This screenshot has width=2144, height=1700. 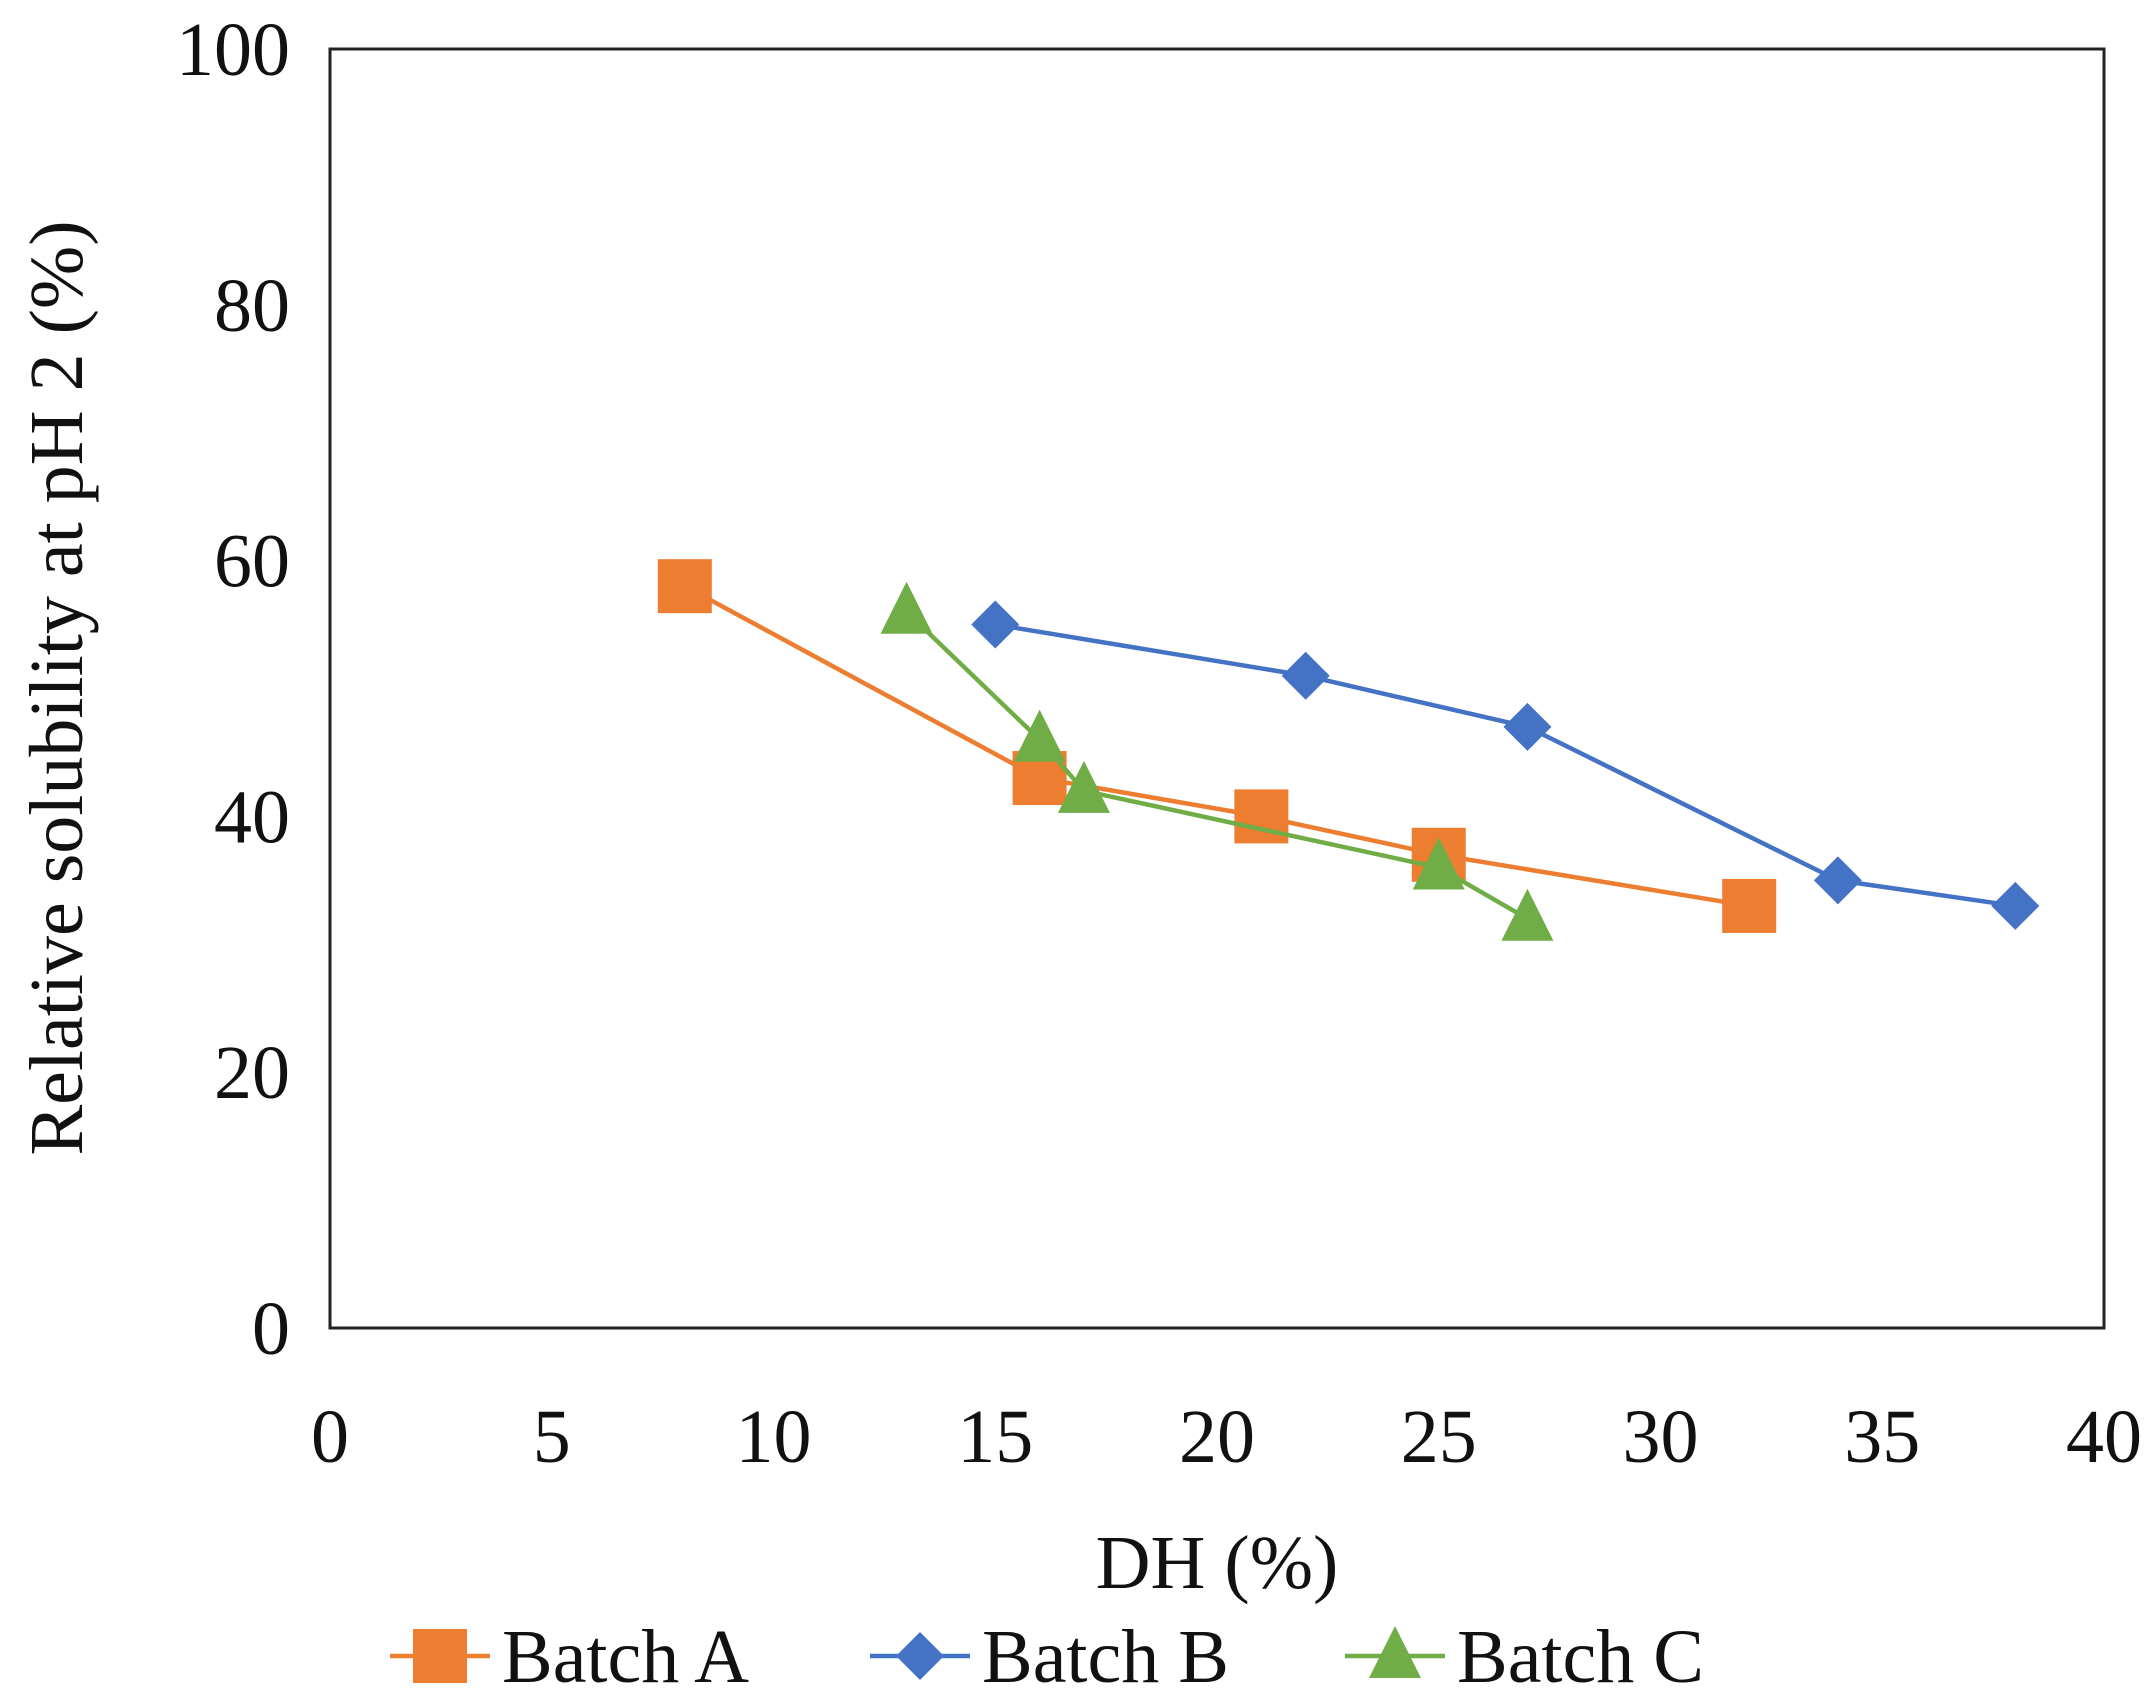 What do you see at coordinates (2104, 1437) in the screenshot?
I see `x-tick-label: 40` at bounding box center [2104, 1437].